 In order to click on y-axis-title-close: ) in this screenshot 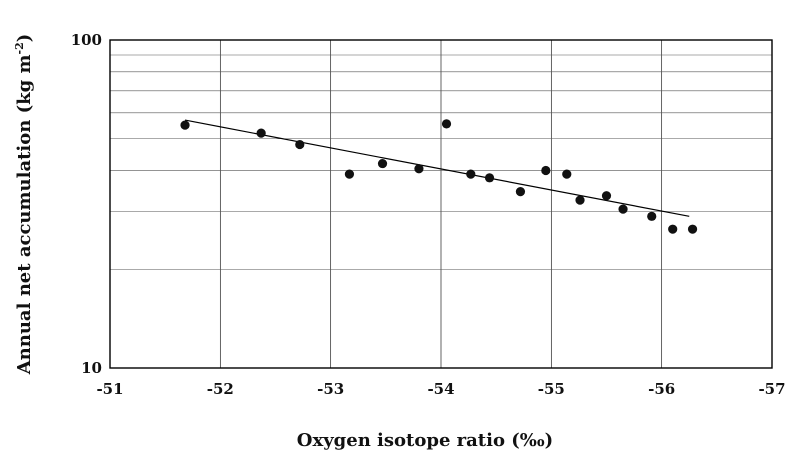, I will do `click(24, 38)`.